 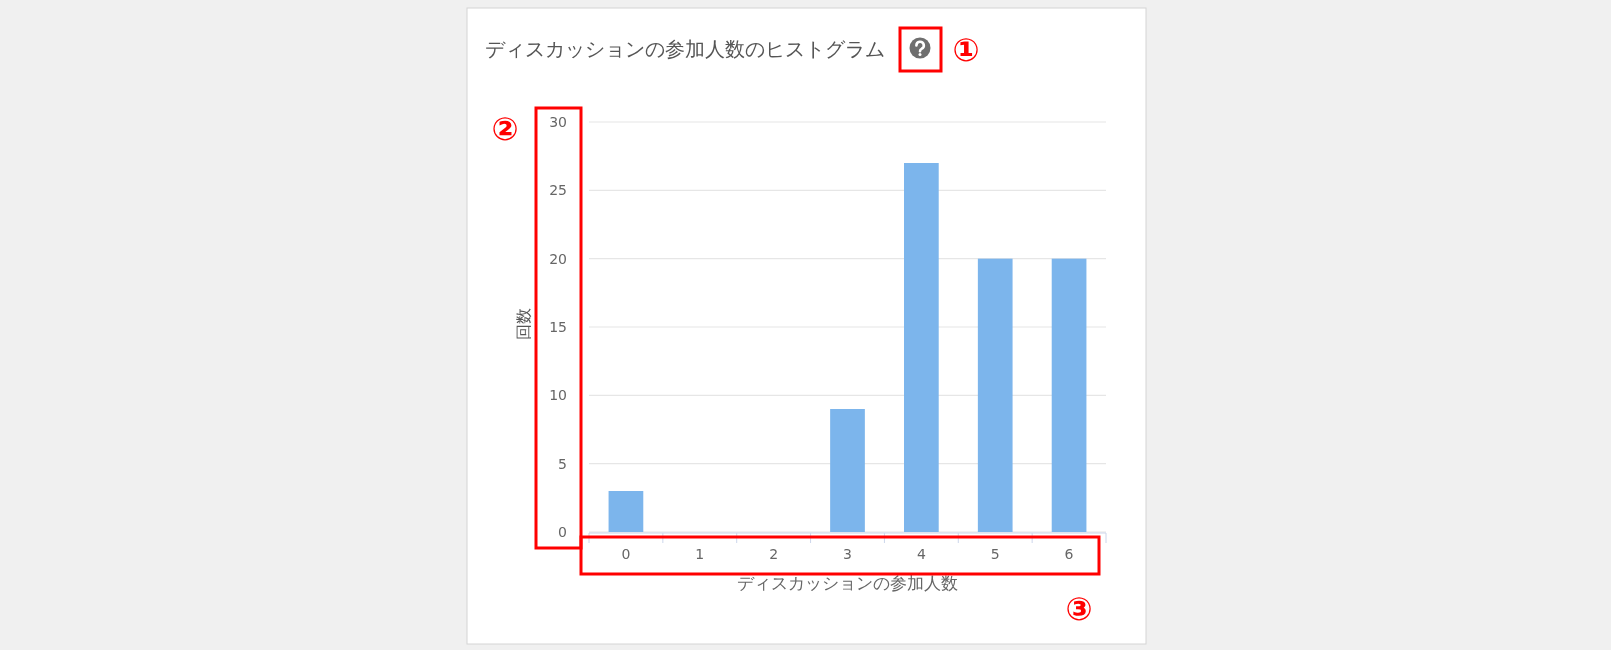 What do you see at coordinates (562, 463) in the screenshot?
I see `y-tick-label: 5` at bounding box center [562, 463].